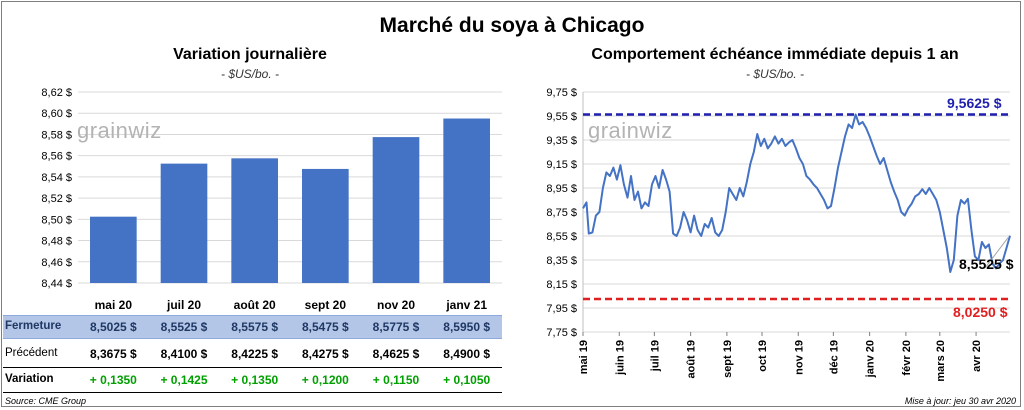 This screenshot has height=410, width=1024. What do you see at coordinates (183, 305) in the screenshot?
I see `x-category-label: juil 20` at bounding box center [183, 305].